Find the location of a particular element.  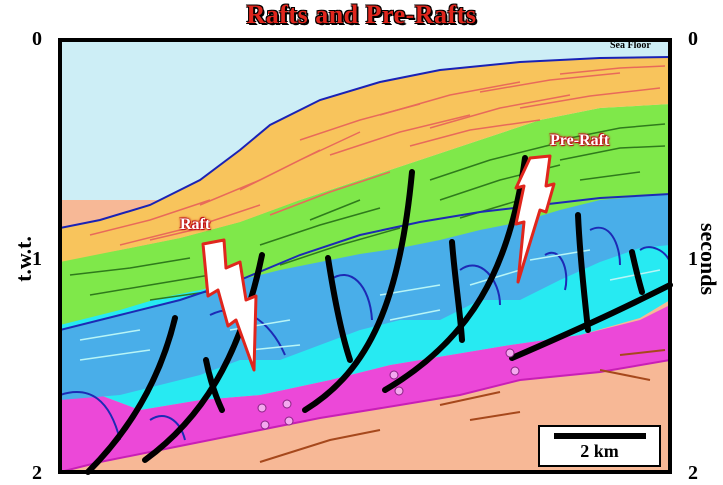

pre-raft-label: Pre-Raft is located at coordinates (580, 140).